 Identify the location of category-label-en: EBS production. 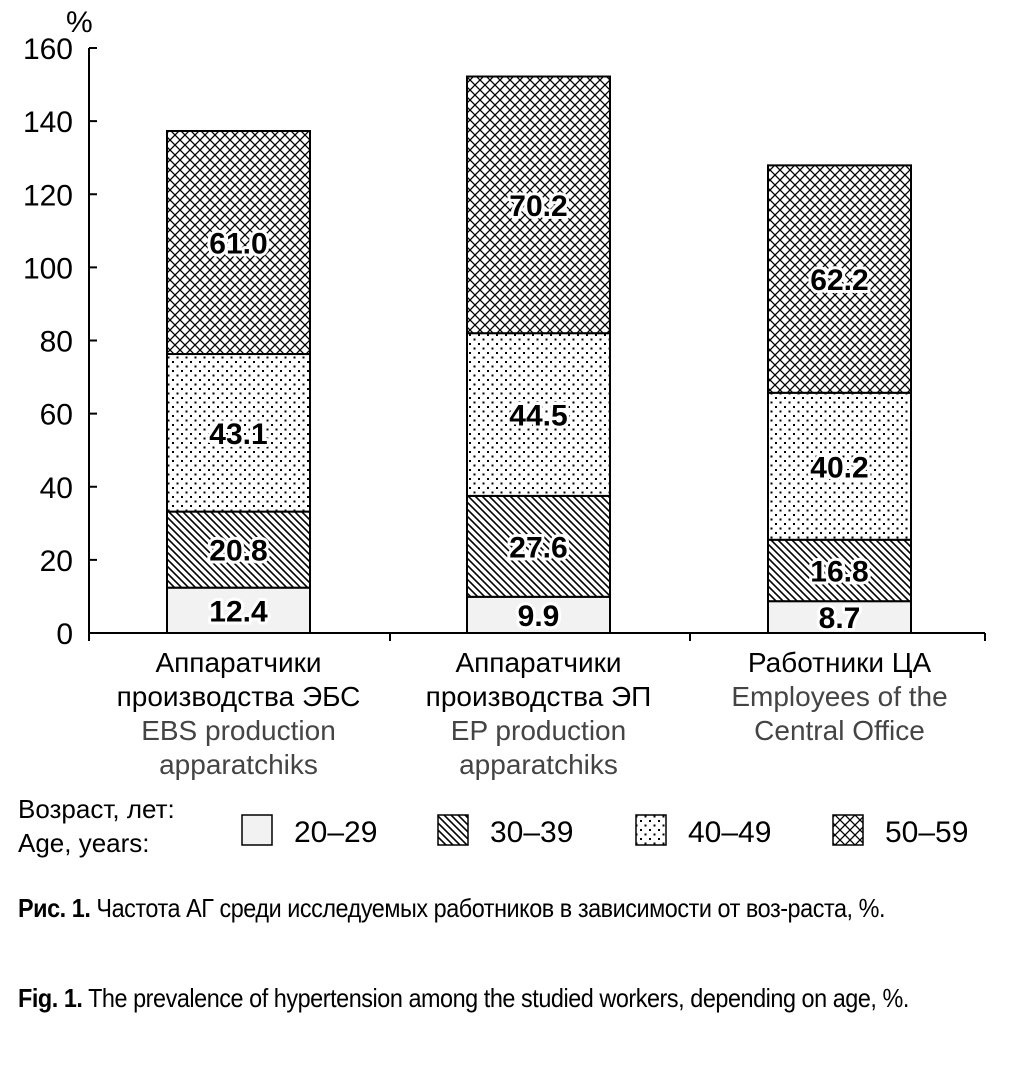
(238, 730).